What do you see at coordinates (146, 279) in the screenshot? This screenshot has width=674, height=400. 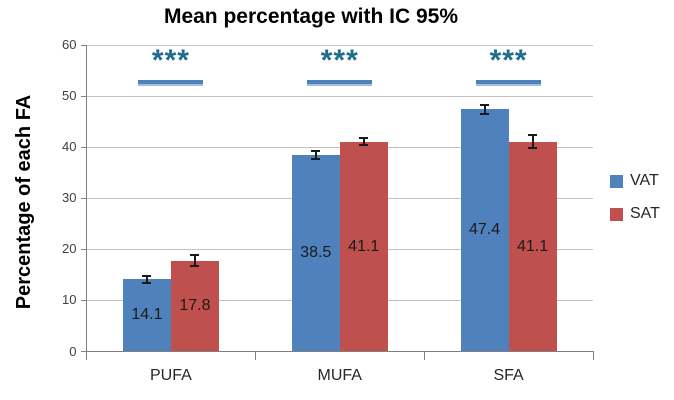 I see `error-bar-vat-pufa` at bounding box center [146, 279].